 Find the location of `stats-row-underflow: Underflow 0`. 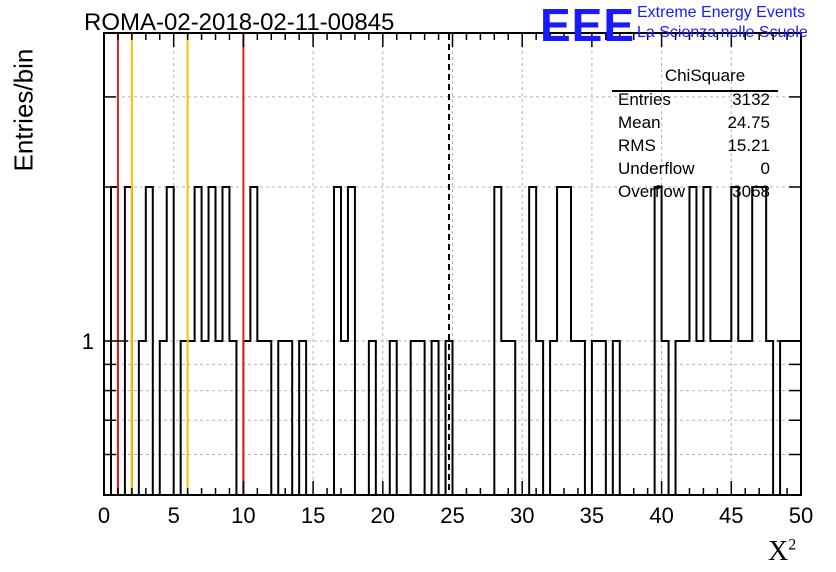

stats-row-underflow: Underflow 0 is located at coordinates (701, 170).